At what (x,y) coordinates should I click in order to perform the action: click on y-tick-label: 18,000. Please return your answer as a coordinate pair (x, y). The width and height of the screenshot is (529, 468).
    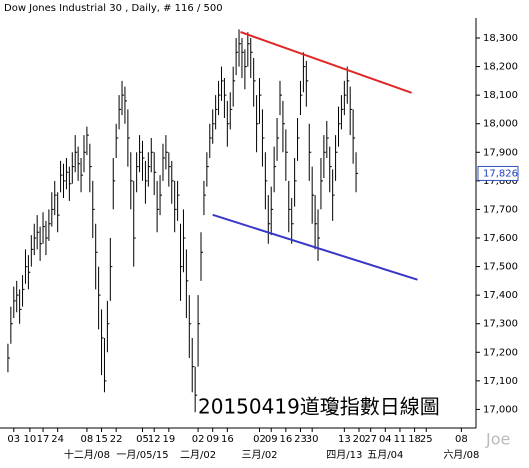
    Looking at the image, I should click on (500, 124).